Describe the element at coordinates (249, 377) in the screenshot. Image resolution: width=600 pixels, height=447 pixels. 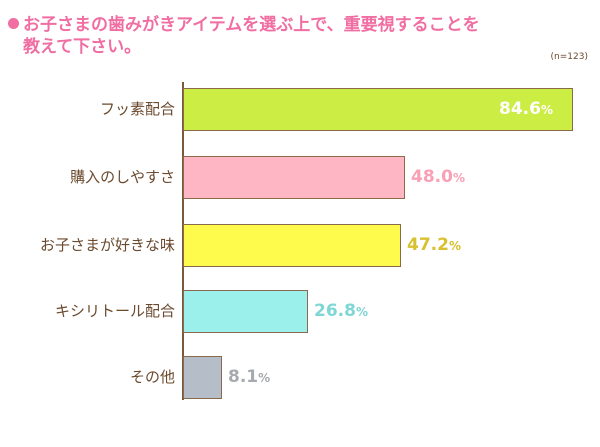
I see `value-label: 8.1%` at that location.